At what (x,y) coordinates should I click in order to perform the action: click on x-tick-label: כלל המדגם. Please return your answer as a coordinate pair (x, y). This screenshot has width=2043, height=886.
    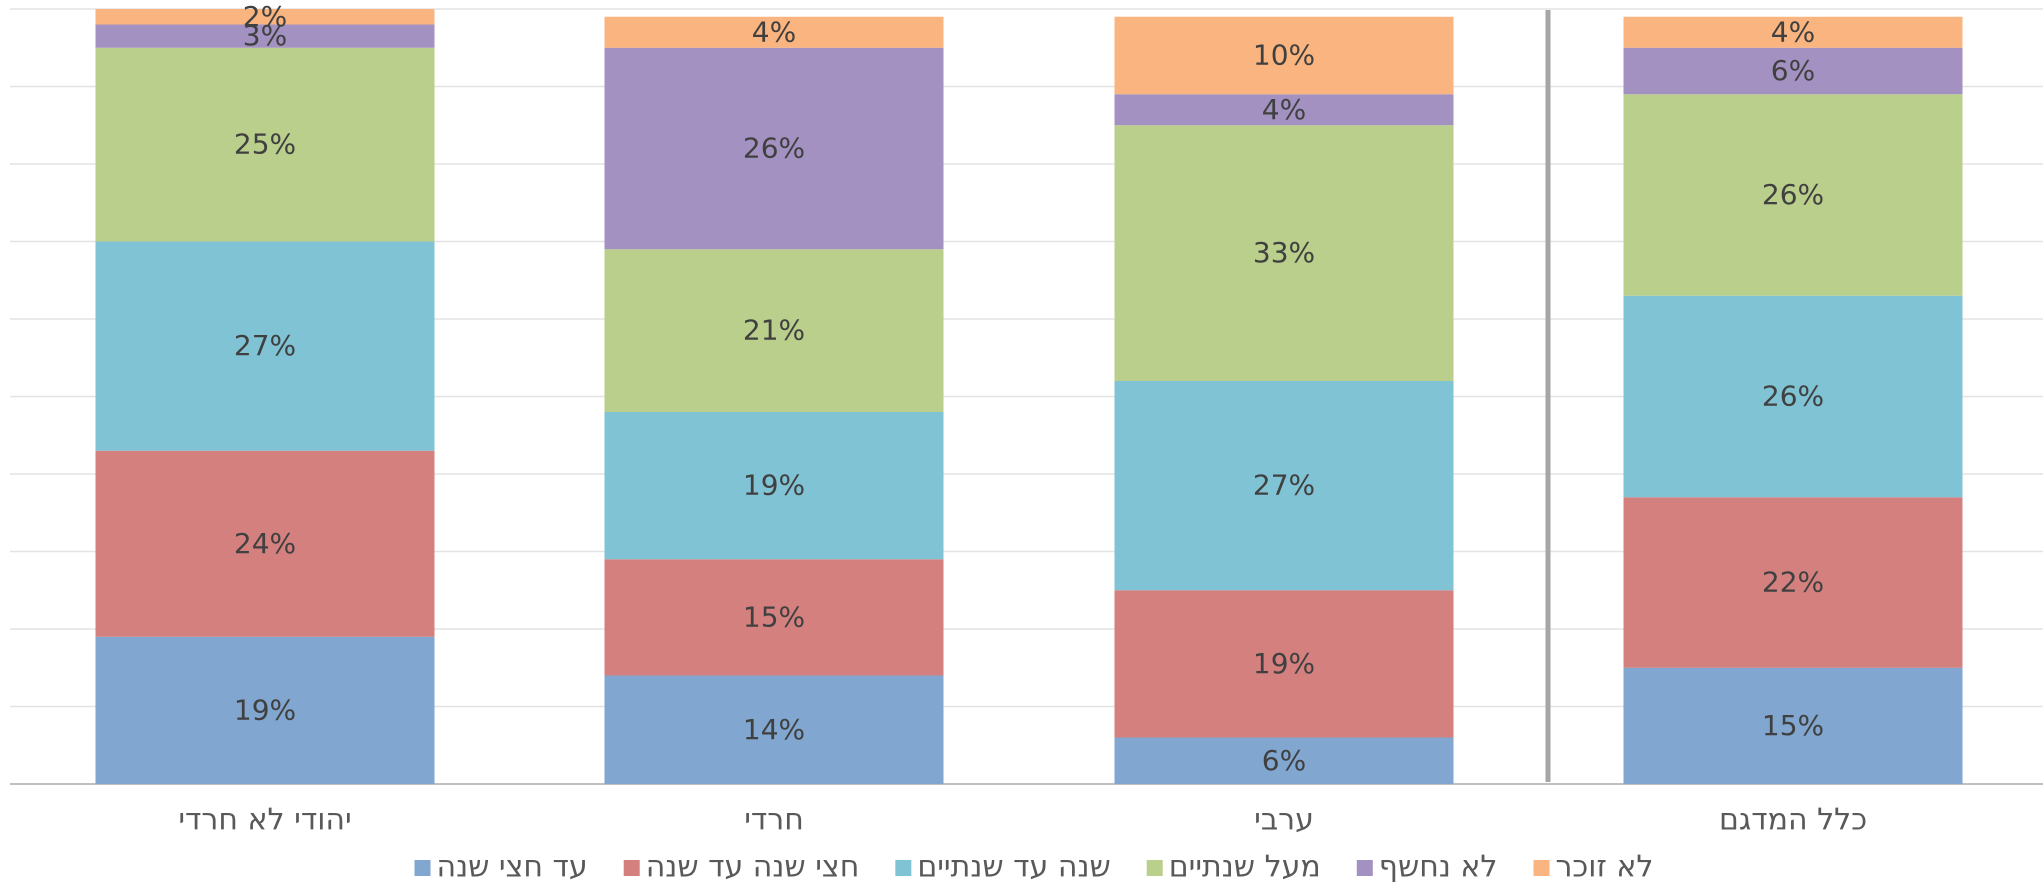
    Looking at the image, I should click on (1793, 820).